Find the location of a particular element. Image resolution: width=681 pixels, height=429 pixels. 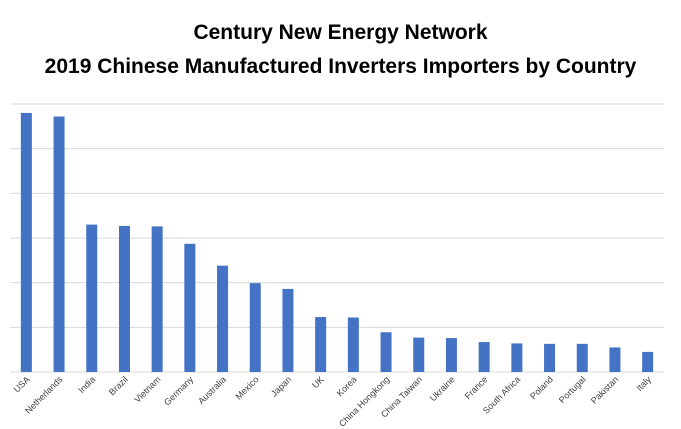

x-tick-label: Portugal is located at coordinates (572, 389).